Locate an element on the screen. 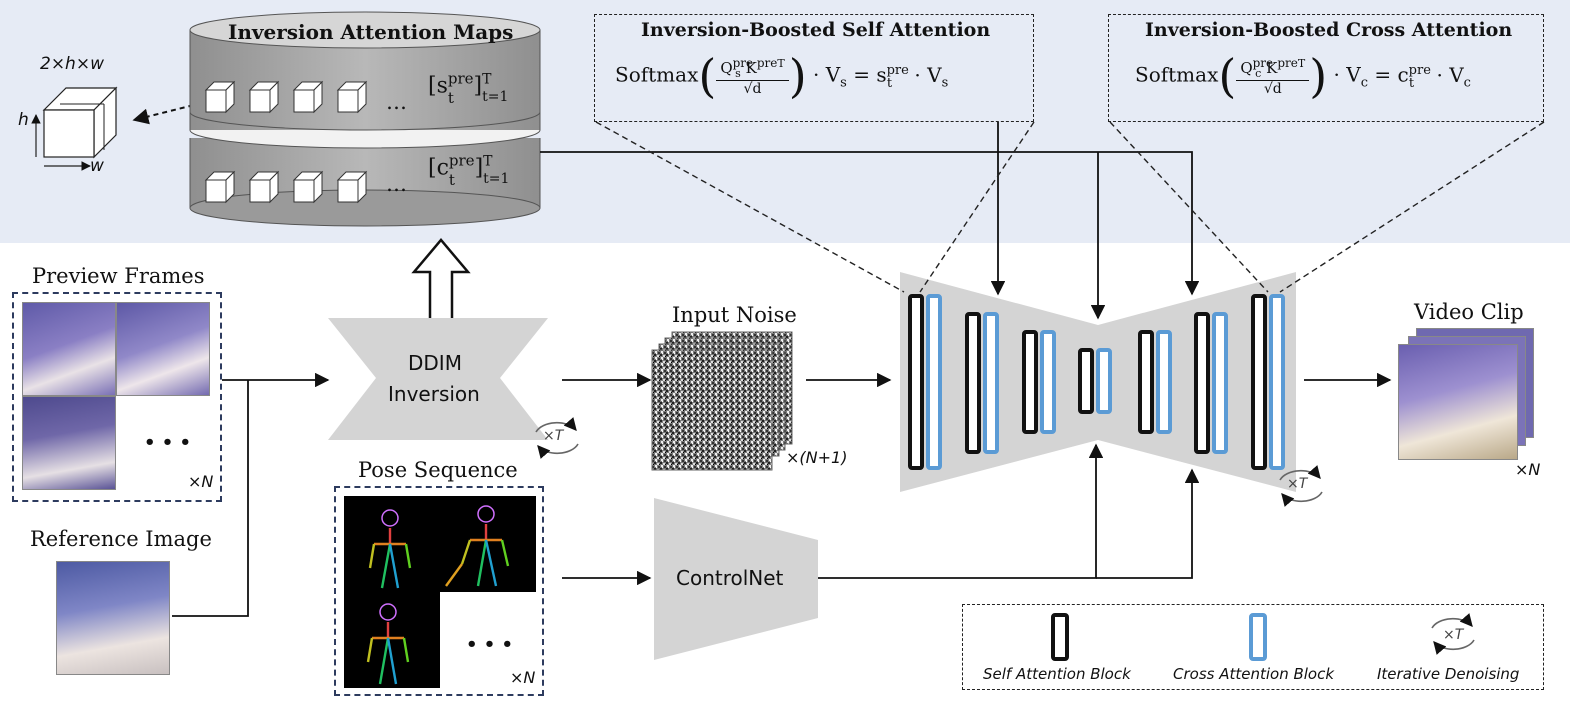 Image resolution: width=1570 pixels, height=707 pixels. reference-image-label: Reference Image is located at coordinates (121, 539).